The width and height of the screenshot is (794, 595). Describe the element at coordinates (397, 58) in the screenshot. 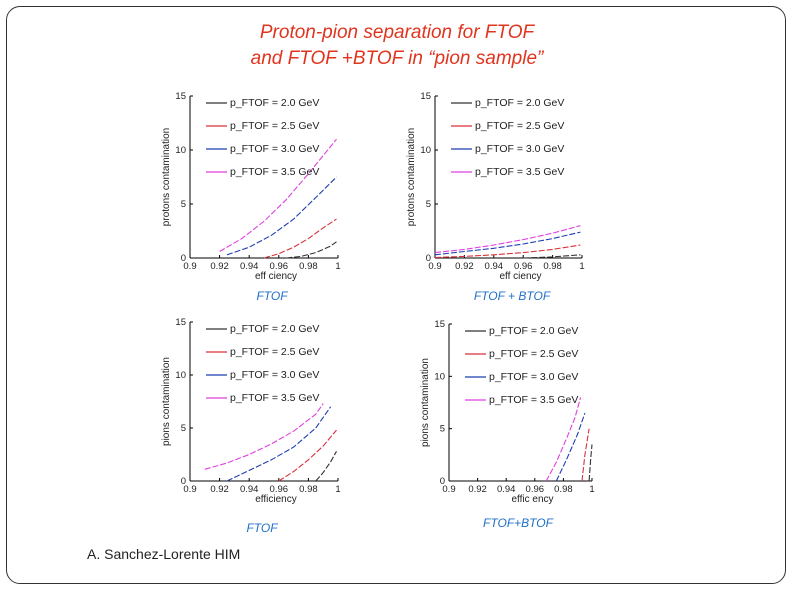

I see `slide-title-line-2: and FTOF +BTOF in “pion sample”` at that location.